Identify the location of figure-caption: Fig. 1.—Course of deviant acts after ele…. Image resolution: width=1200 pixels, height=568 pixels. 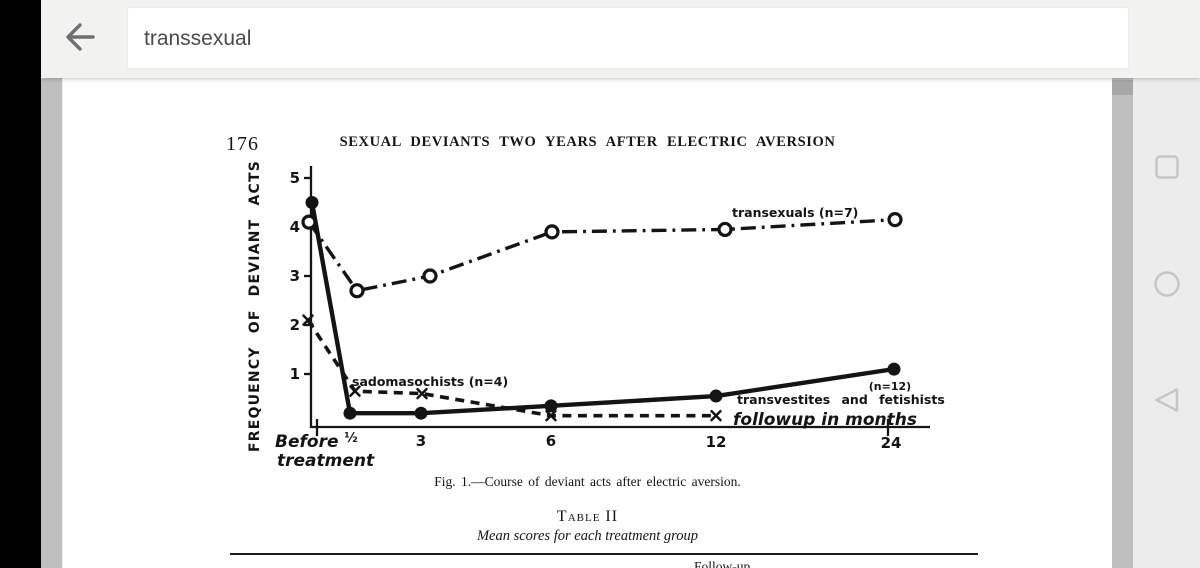
(587, 481).